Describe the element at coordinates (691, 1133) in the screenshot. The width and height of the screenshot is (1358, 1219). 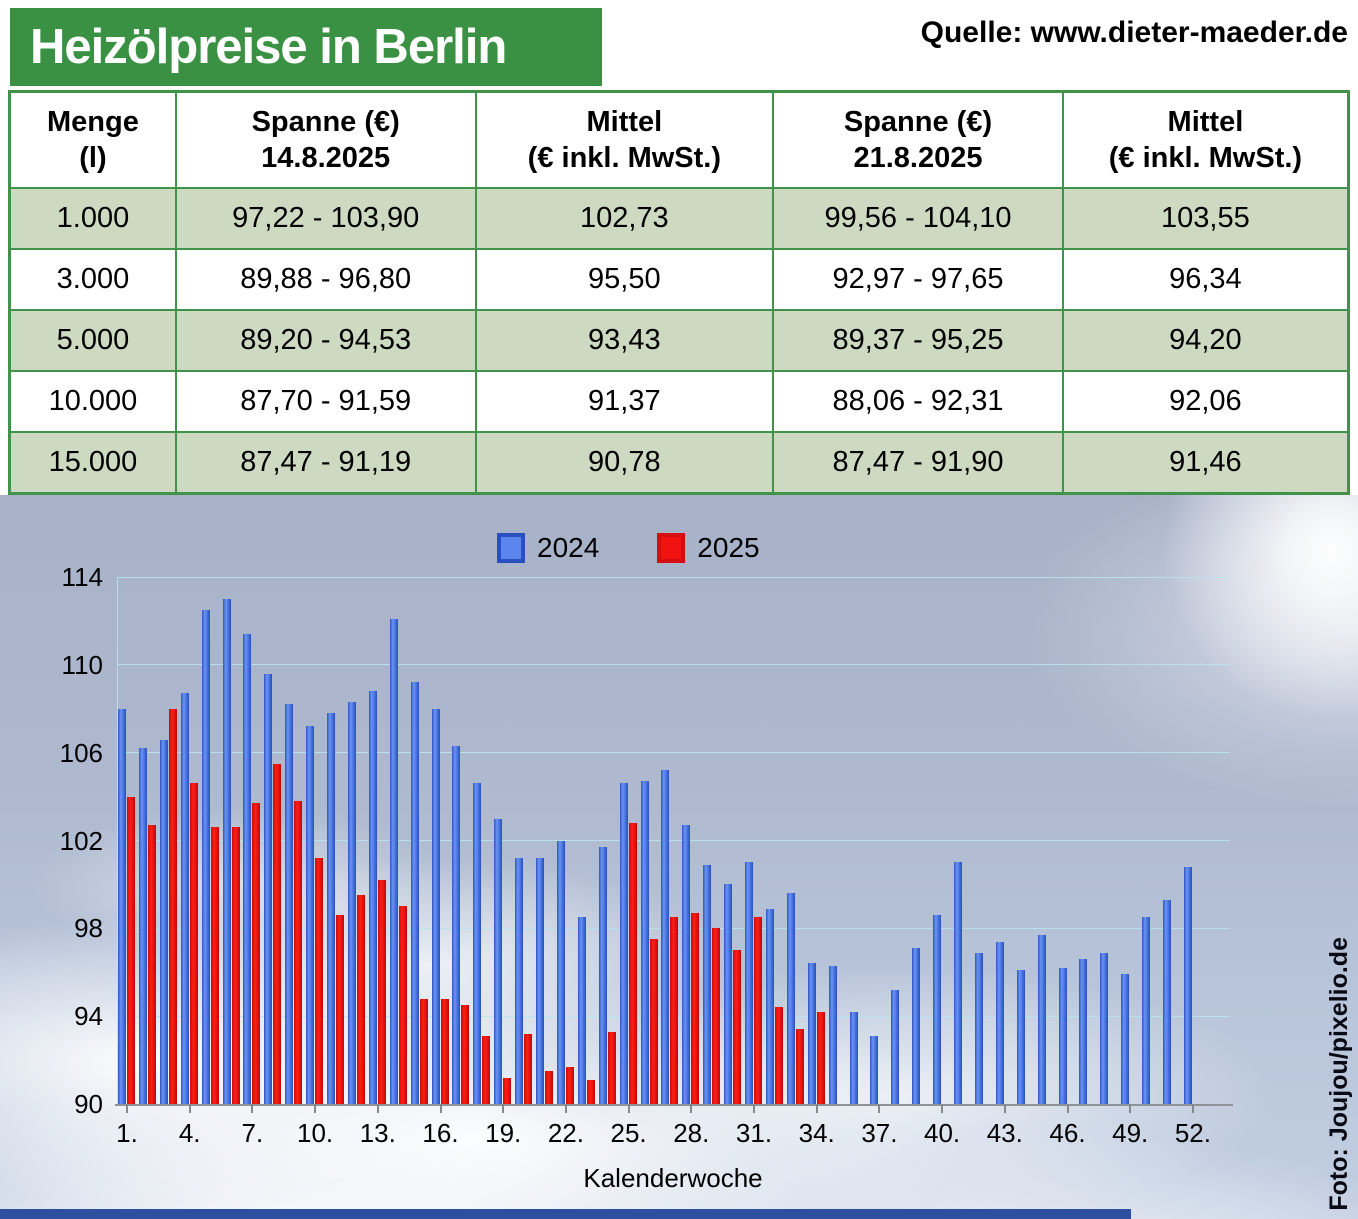
I see `x-tick-label: 28.` at that location.